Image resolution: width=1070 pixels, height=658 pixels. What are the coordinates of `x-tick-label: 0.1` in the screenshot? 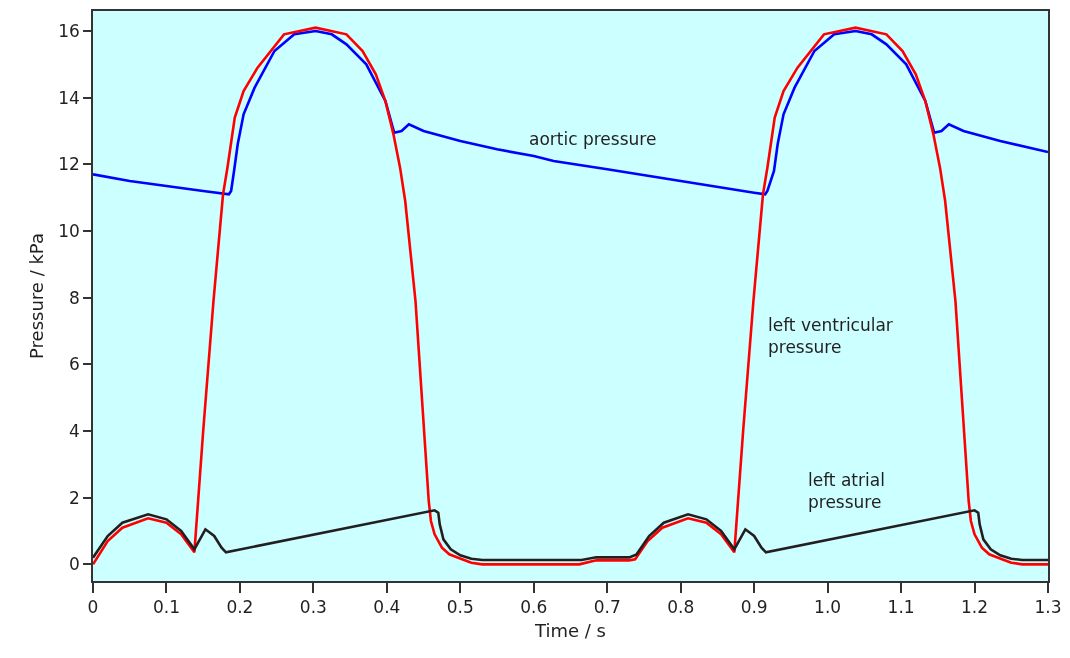 It's located at (166, 607).